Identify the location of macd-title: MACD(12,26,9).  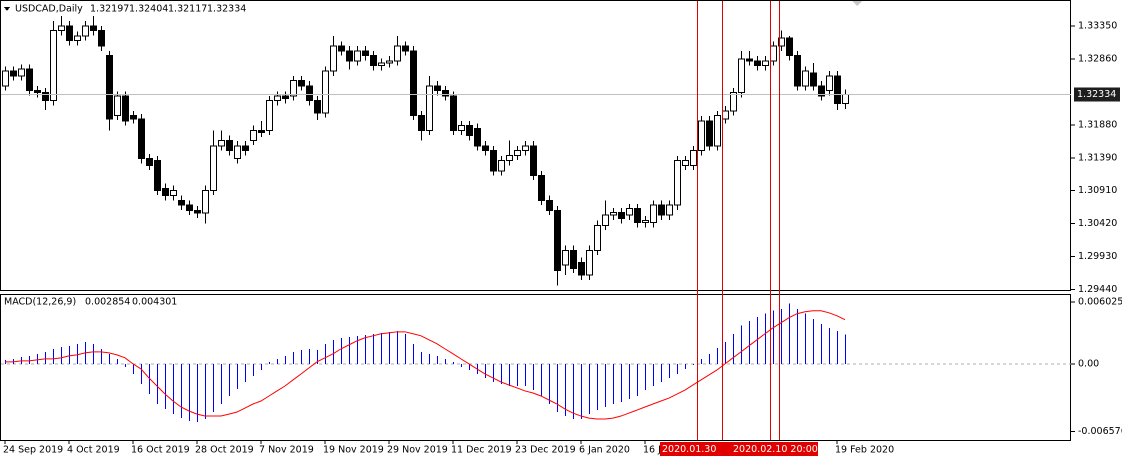
(40, 302).